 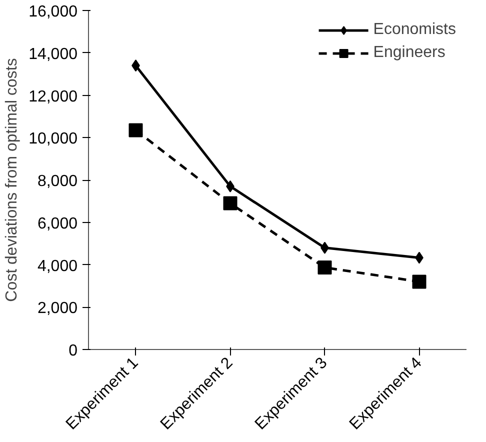 I want to click on y-tick-label: 10,000, so click(x=53, y=139).